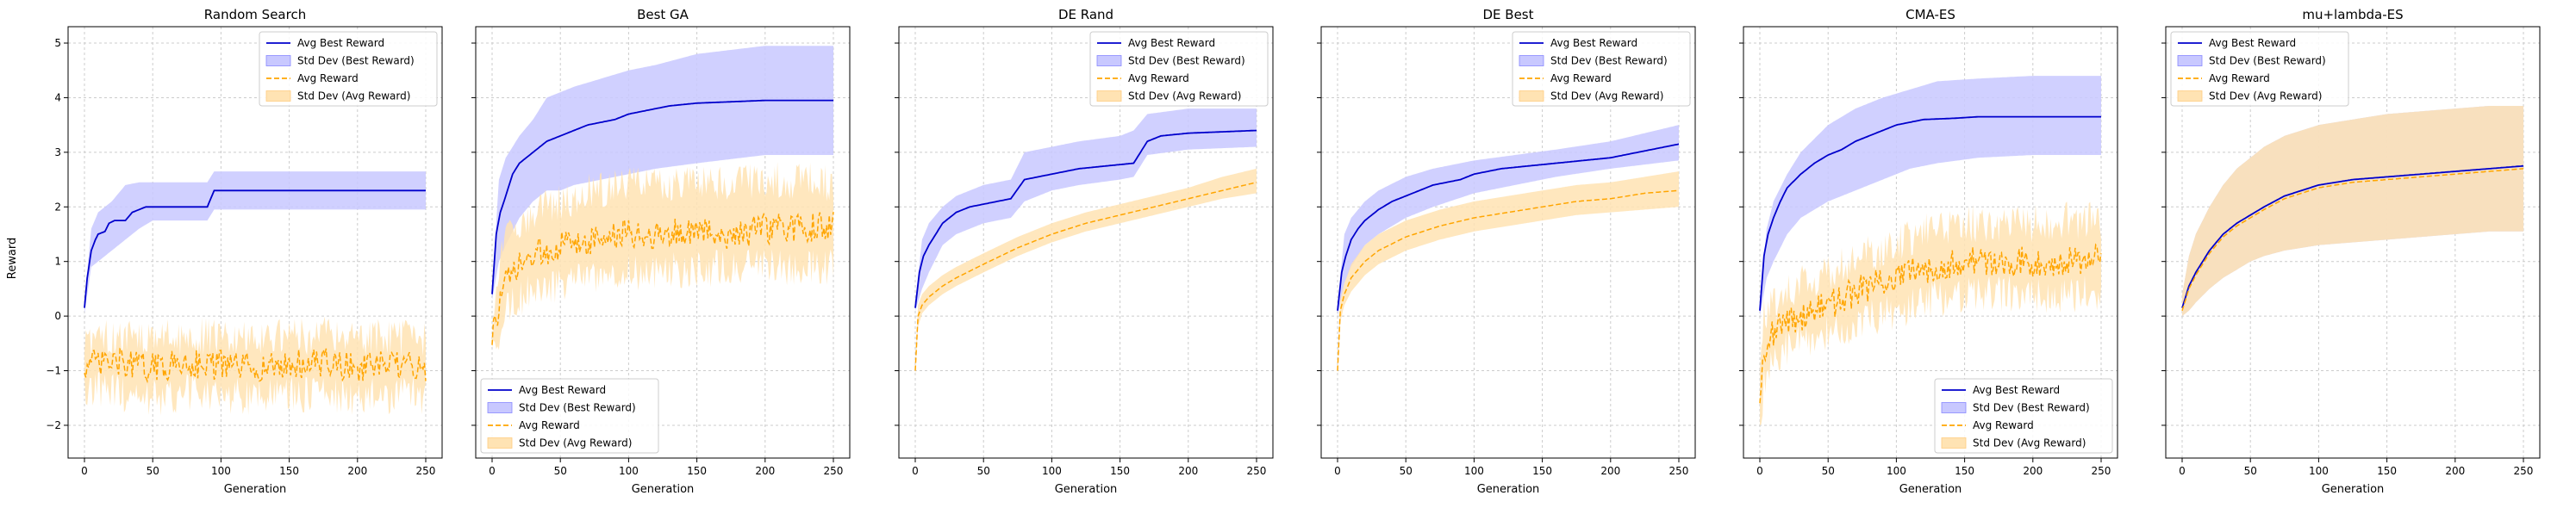  Describe the element at coordinates (255, 14) in the screenshot. I see `subplot-title: Random Search` at that location.